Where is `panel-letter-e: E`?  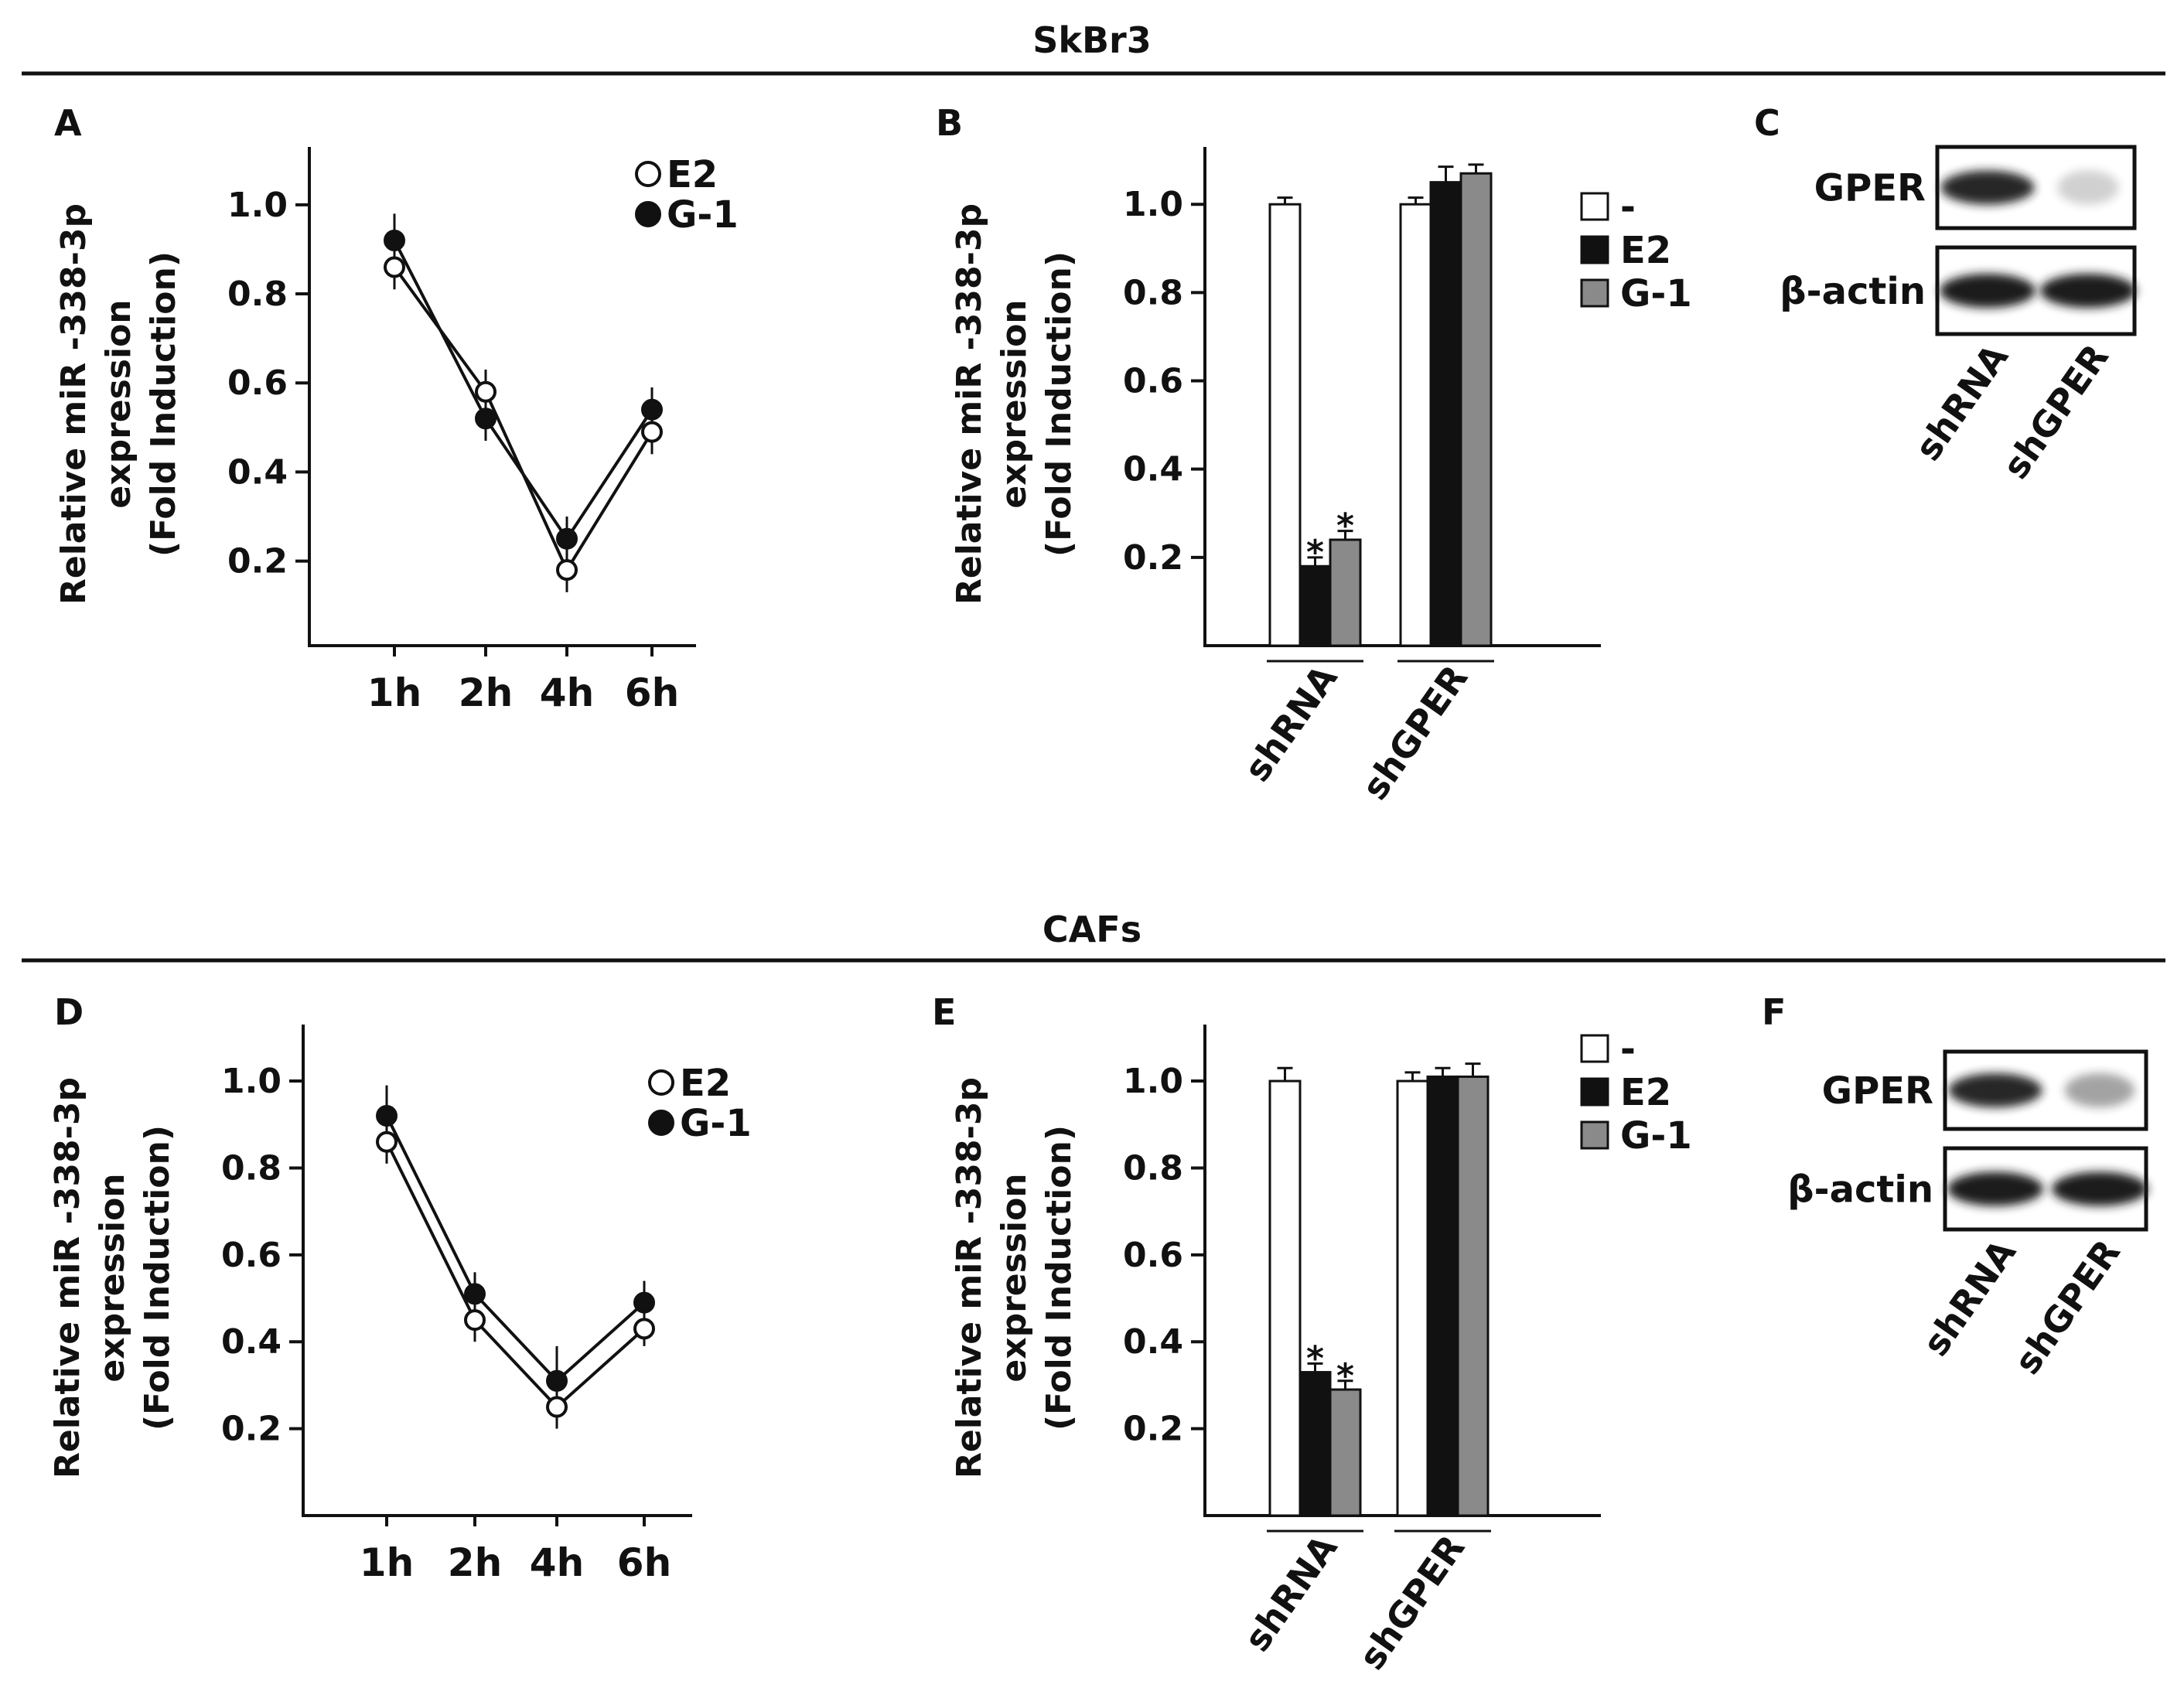
panel-letter-e: E is located at coordinates (944, 1012).